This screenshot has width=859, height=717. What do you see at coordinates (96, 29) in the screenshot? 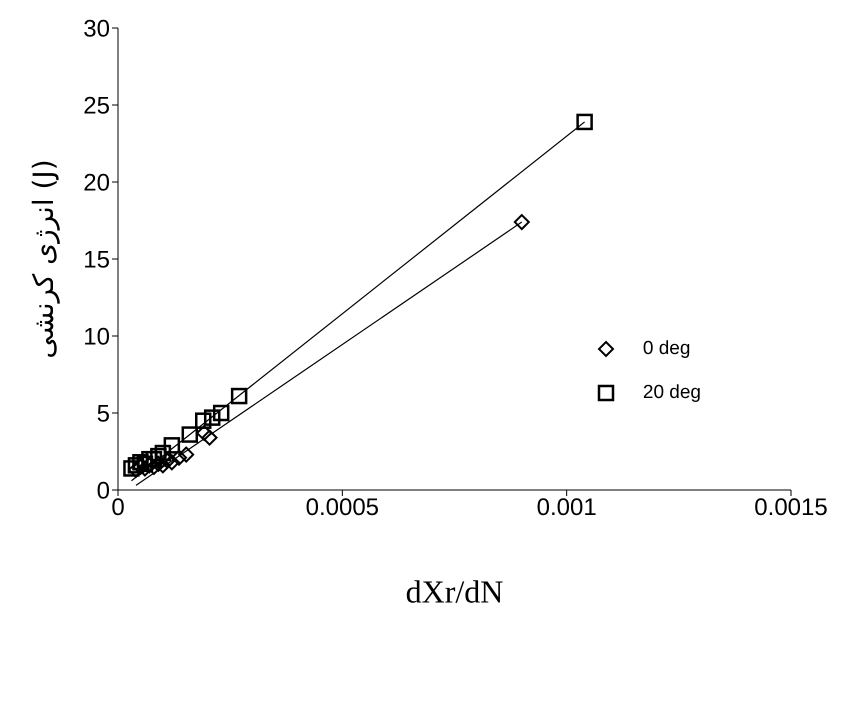
I see `y-tick-label: 30` at bounding box center [96, 29].